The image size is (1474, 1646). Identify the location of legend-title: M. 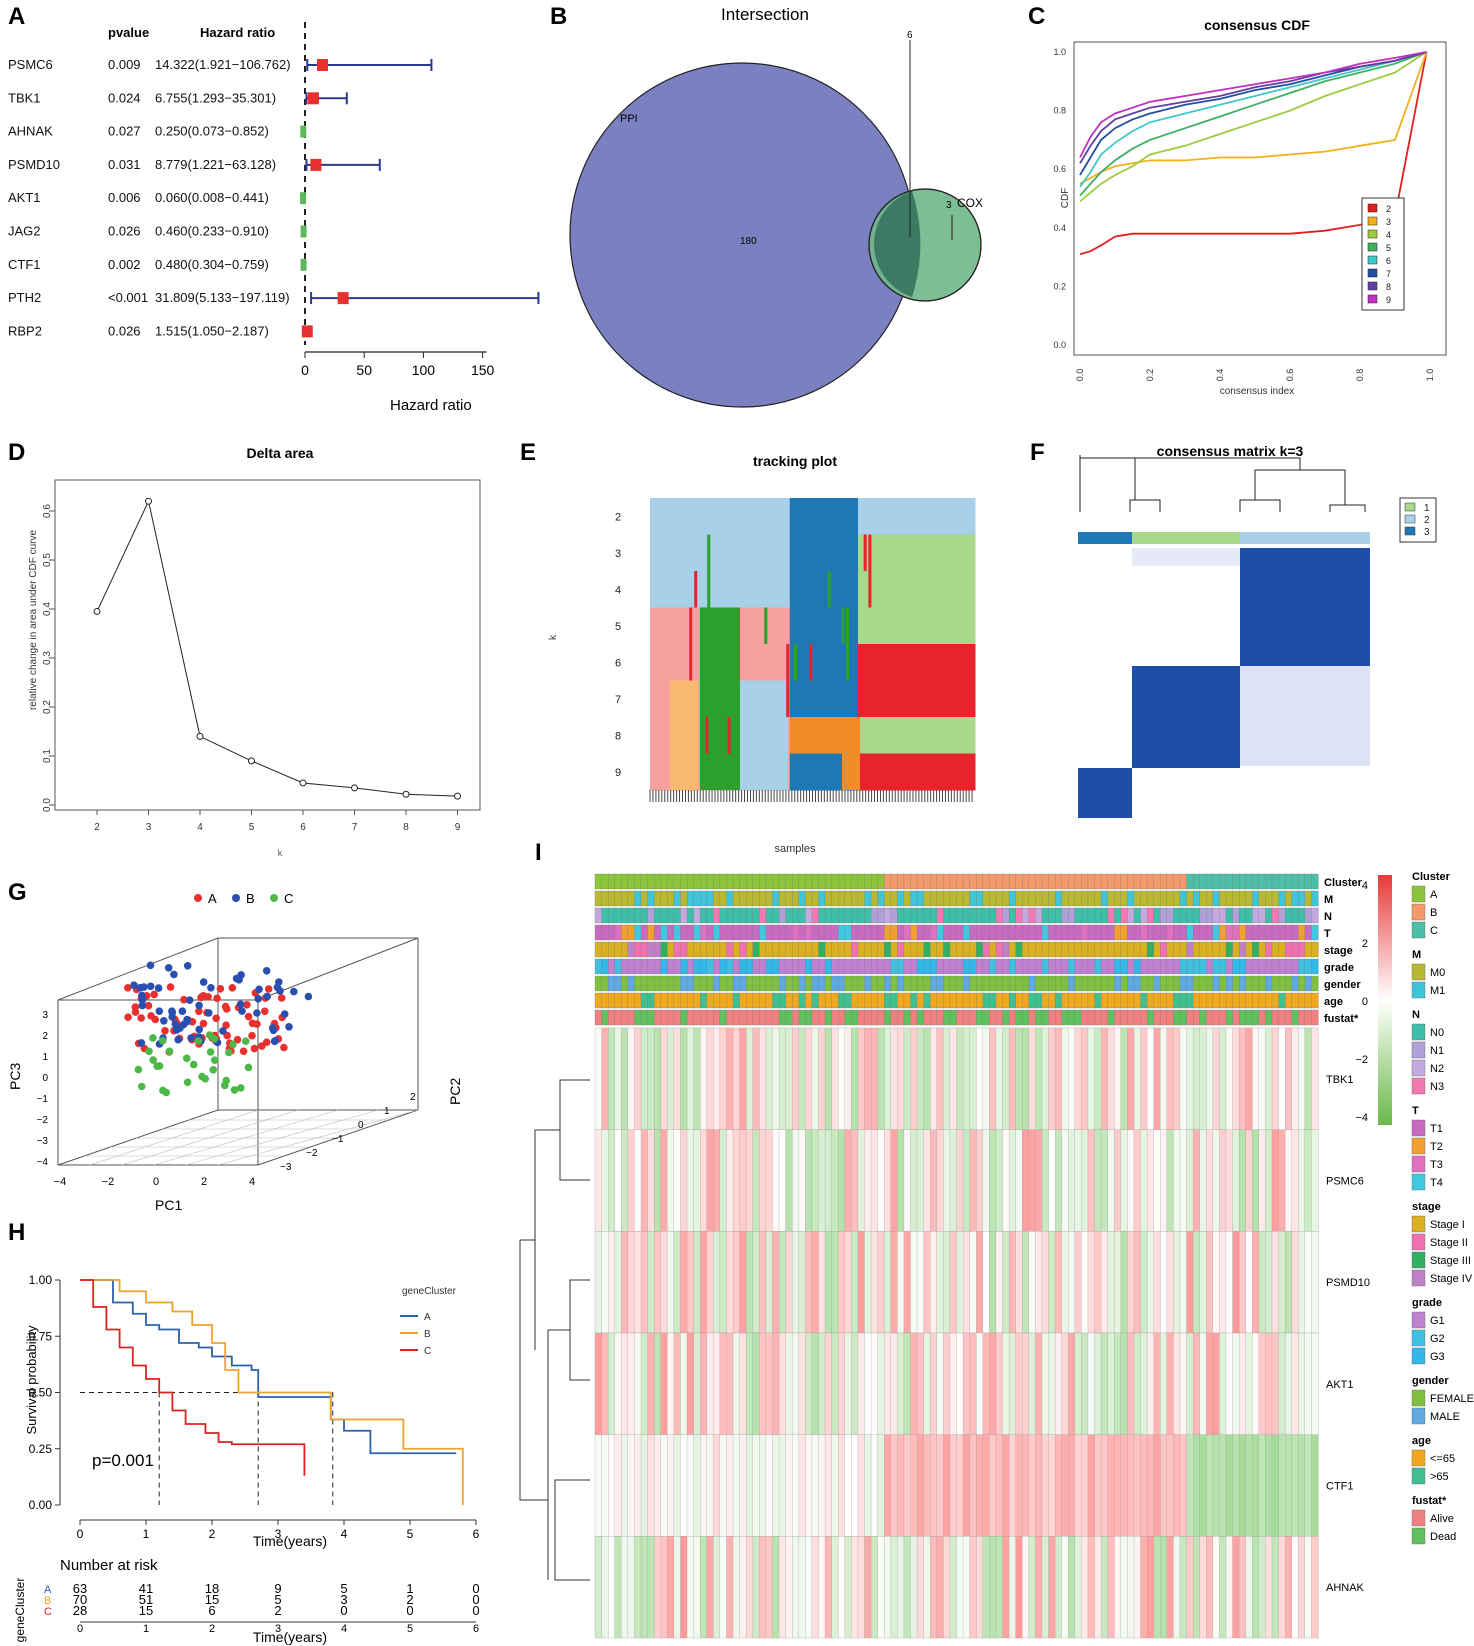
(1416, 955).